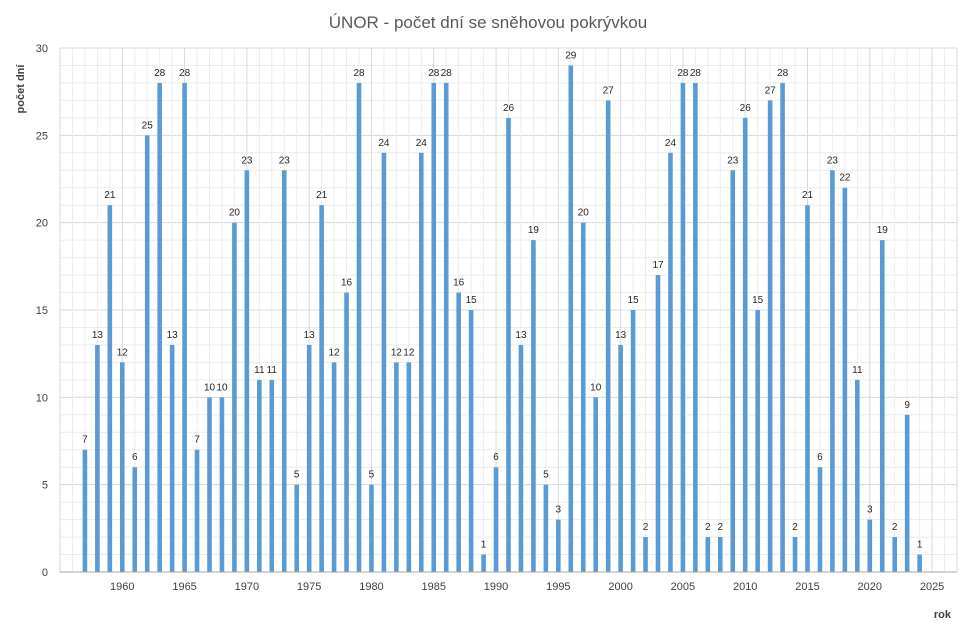 Image resolution: width=977 pixels, height=631 pixels. I want to click on data-label: 6, so click(496, 457).